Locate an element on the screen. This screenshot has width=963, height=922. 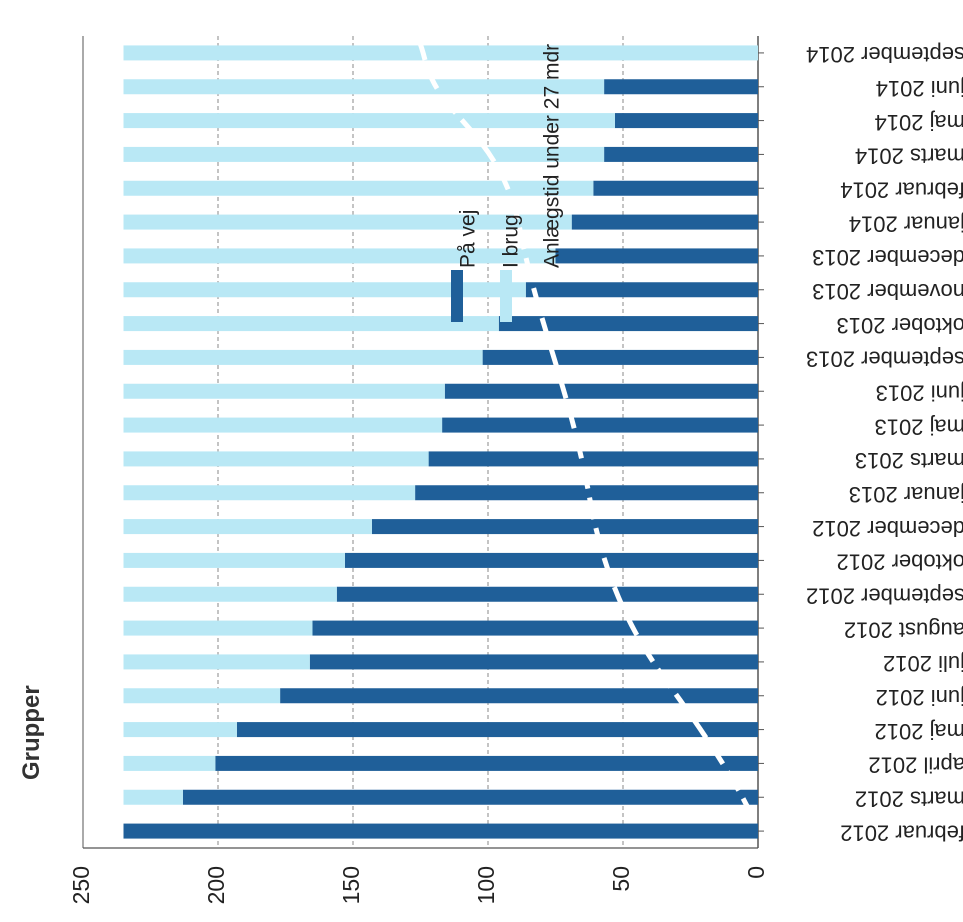
category-label: juni 2013 is located at coordinates (919, 392).